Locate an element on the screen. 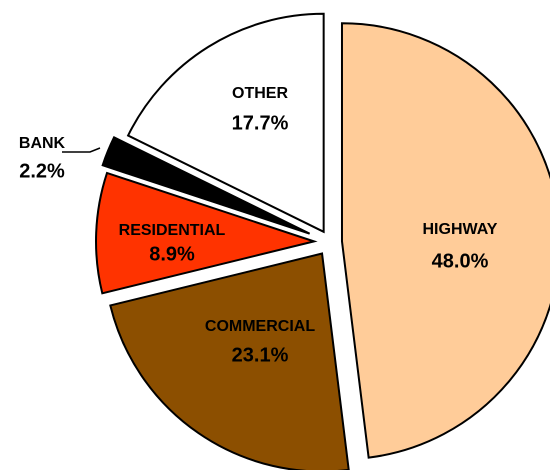 The height and width of the screenshot is (470, 550). slice-label: RESIDENTIAL is located at coordinates (172, 230).